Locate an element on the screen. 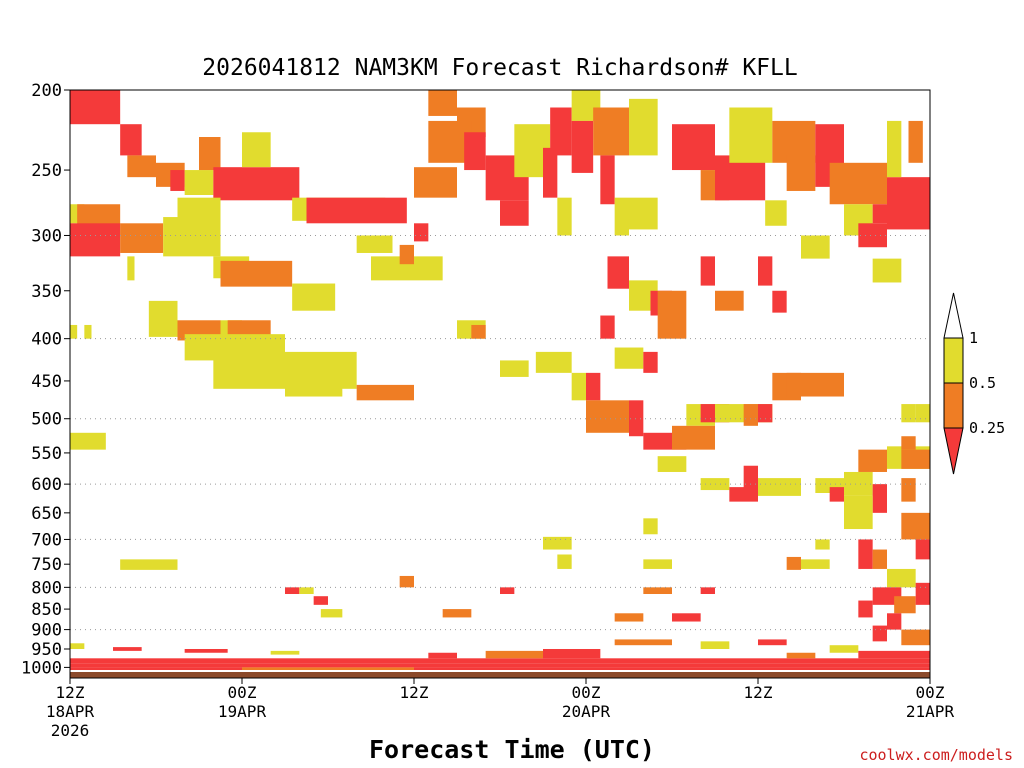 The image size is (1024, 768). ground-layer is located at coordinates (500, 673).